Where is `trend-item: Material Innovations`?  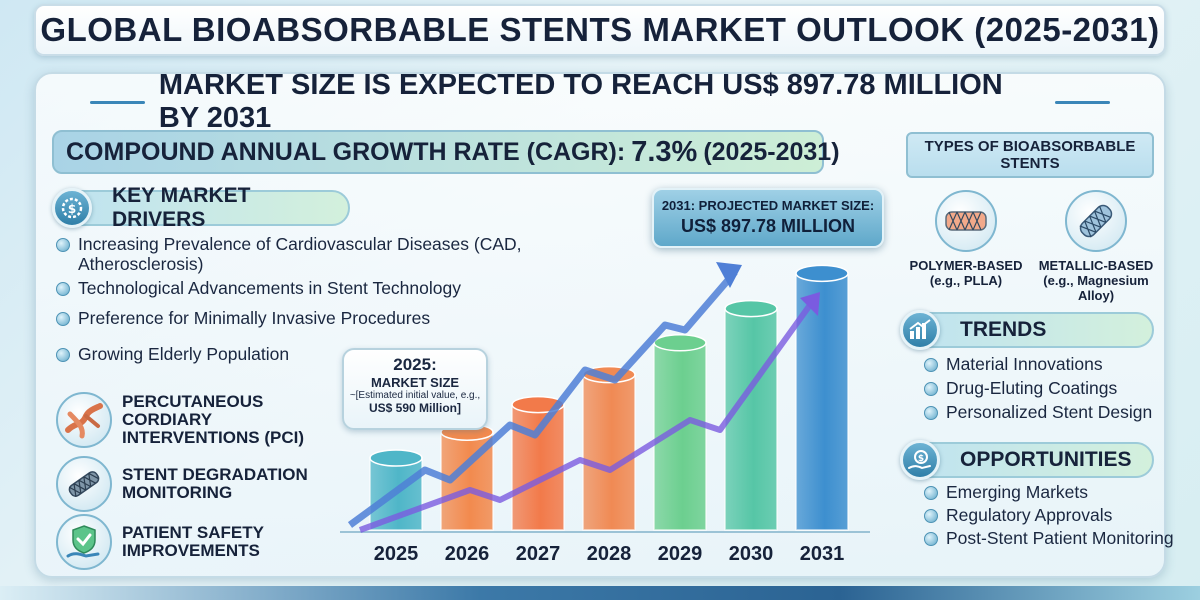 trend-item: Material Innovations is located at coordinates (1049, 366).